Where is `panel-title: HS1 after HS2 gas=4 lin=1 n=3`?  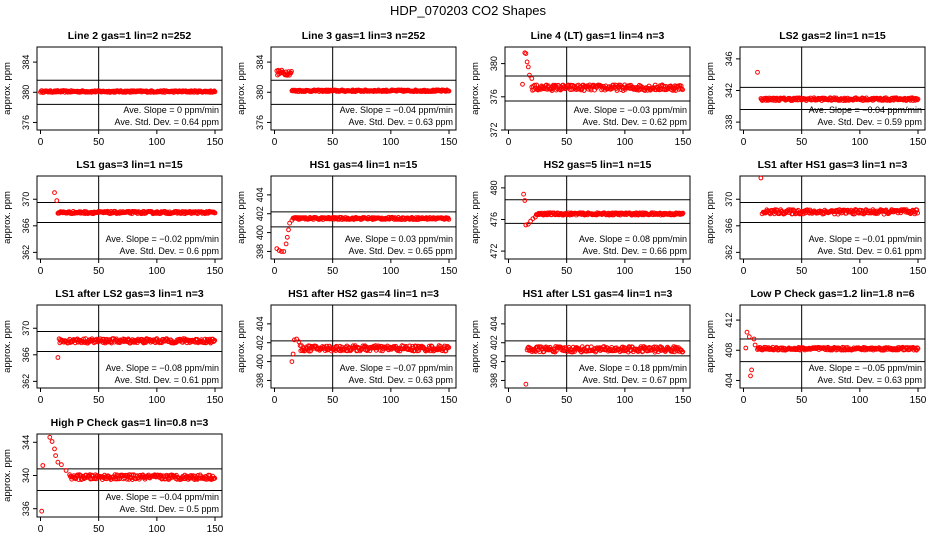 panel-title: HS1 after HS2 gas=4 lin=1 n=3 is located at coordinates (363, 294).